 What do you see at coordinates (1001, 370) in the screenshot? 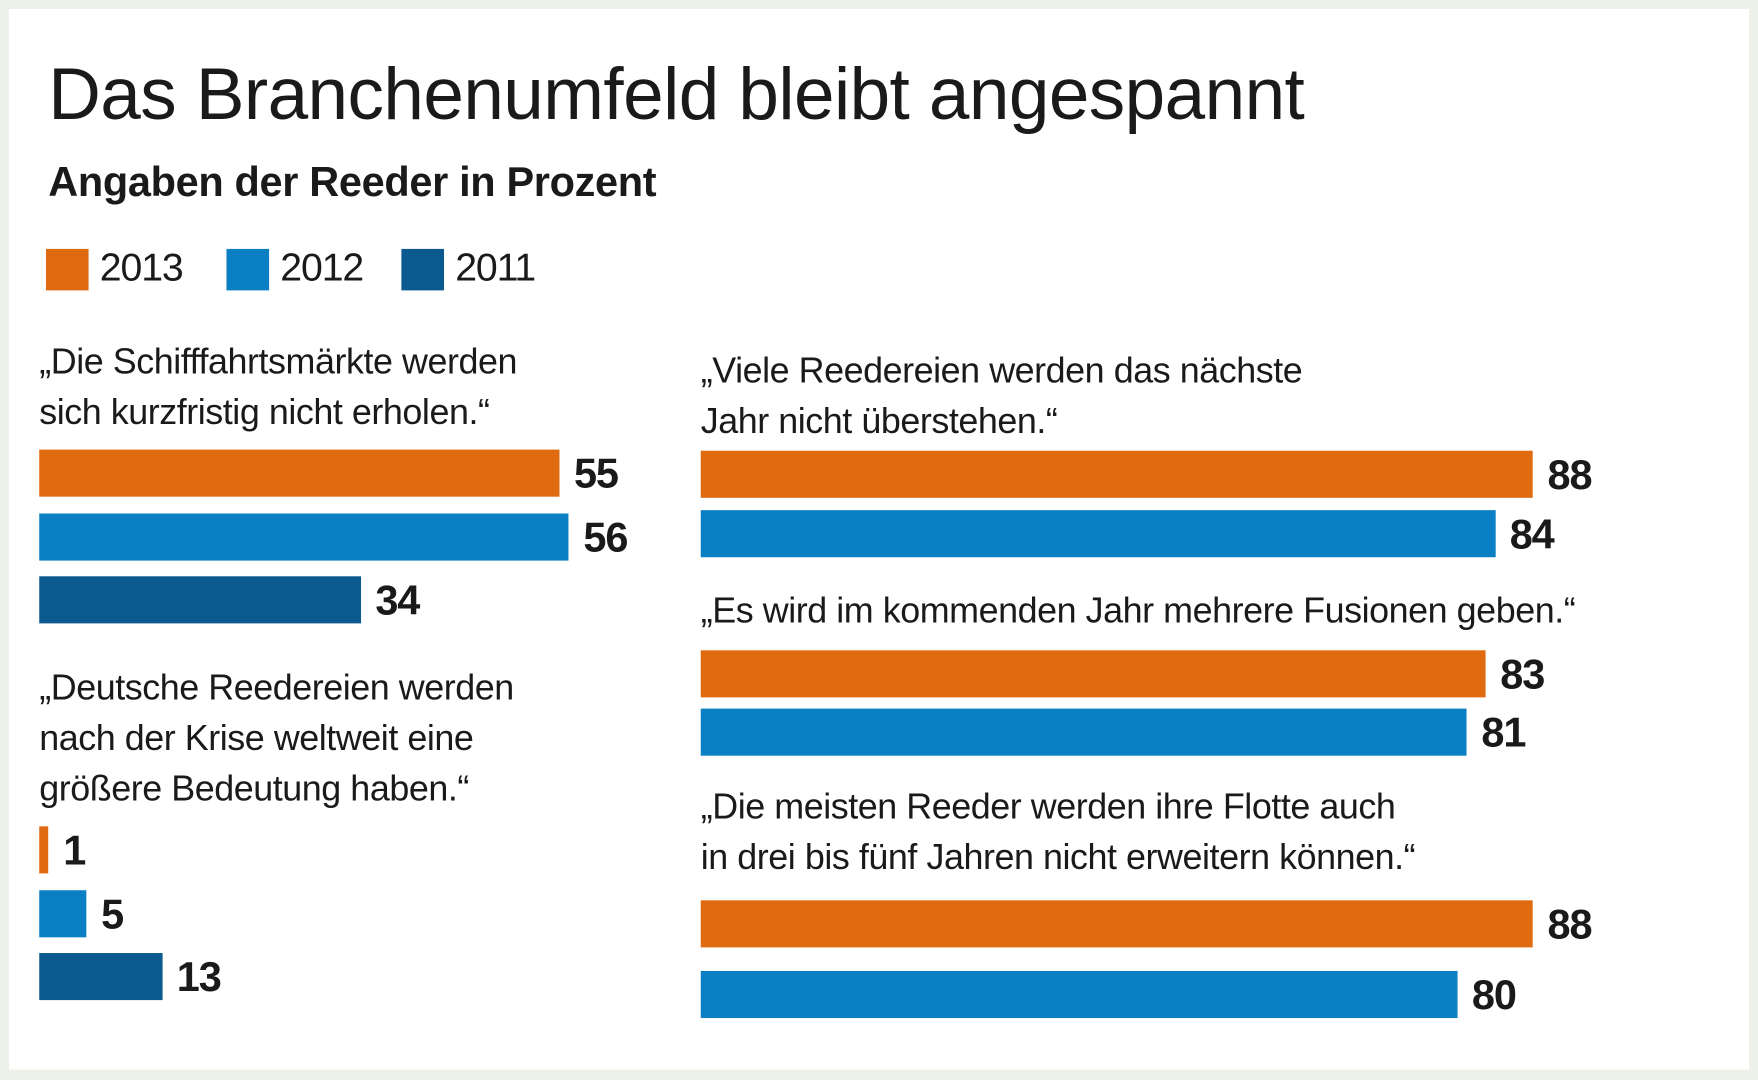
I see `quote-line: „Viele Reedereien werden das nächste` at bounding box center [1001, 370].